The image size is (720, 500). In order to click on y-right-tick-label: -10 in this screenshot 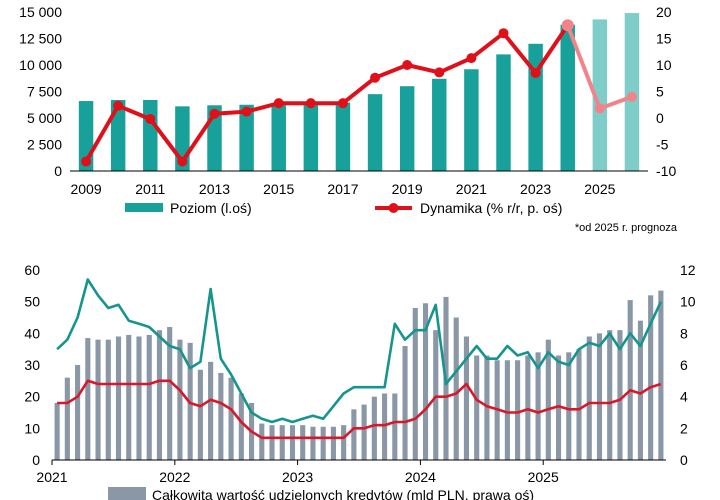, I will do `click(666, 171)`.